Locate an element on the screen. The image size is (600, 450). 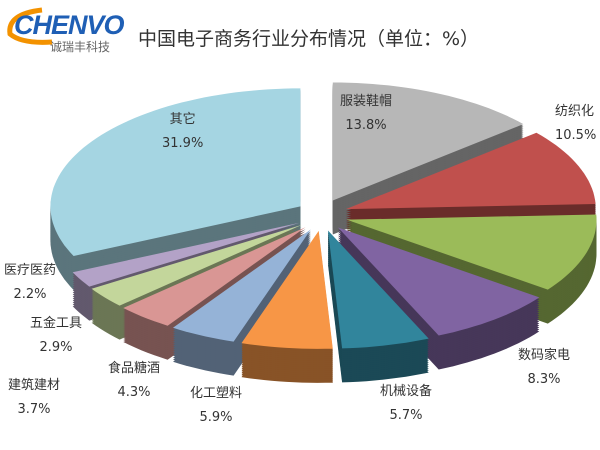
slice-label-0: 服装鞋帽 13.8% is located at coordinates (366, 113).